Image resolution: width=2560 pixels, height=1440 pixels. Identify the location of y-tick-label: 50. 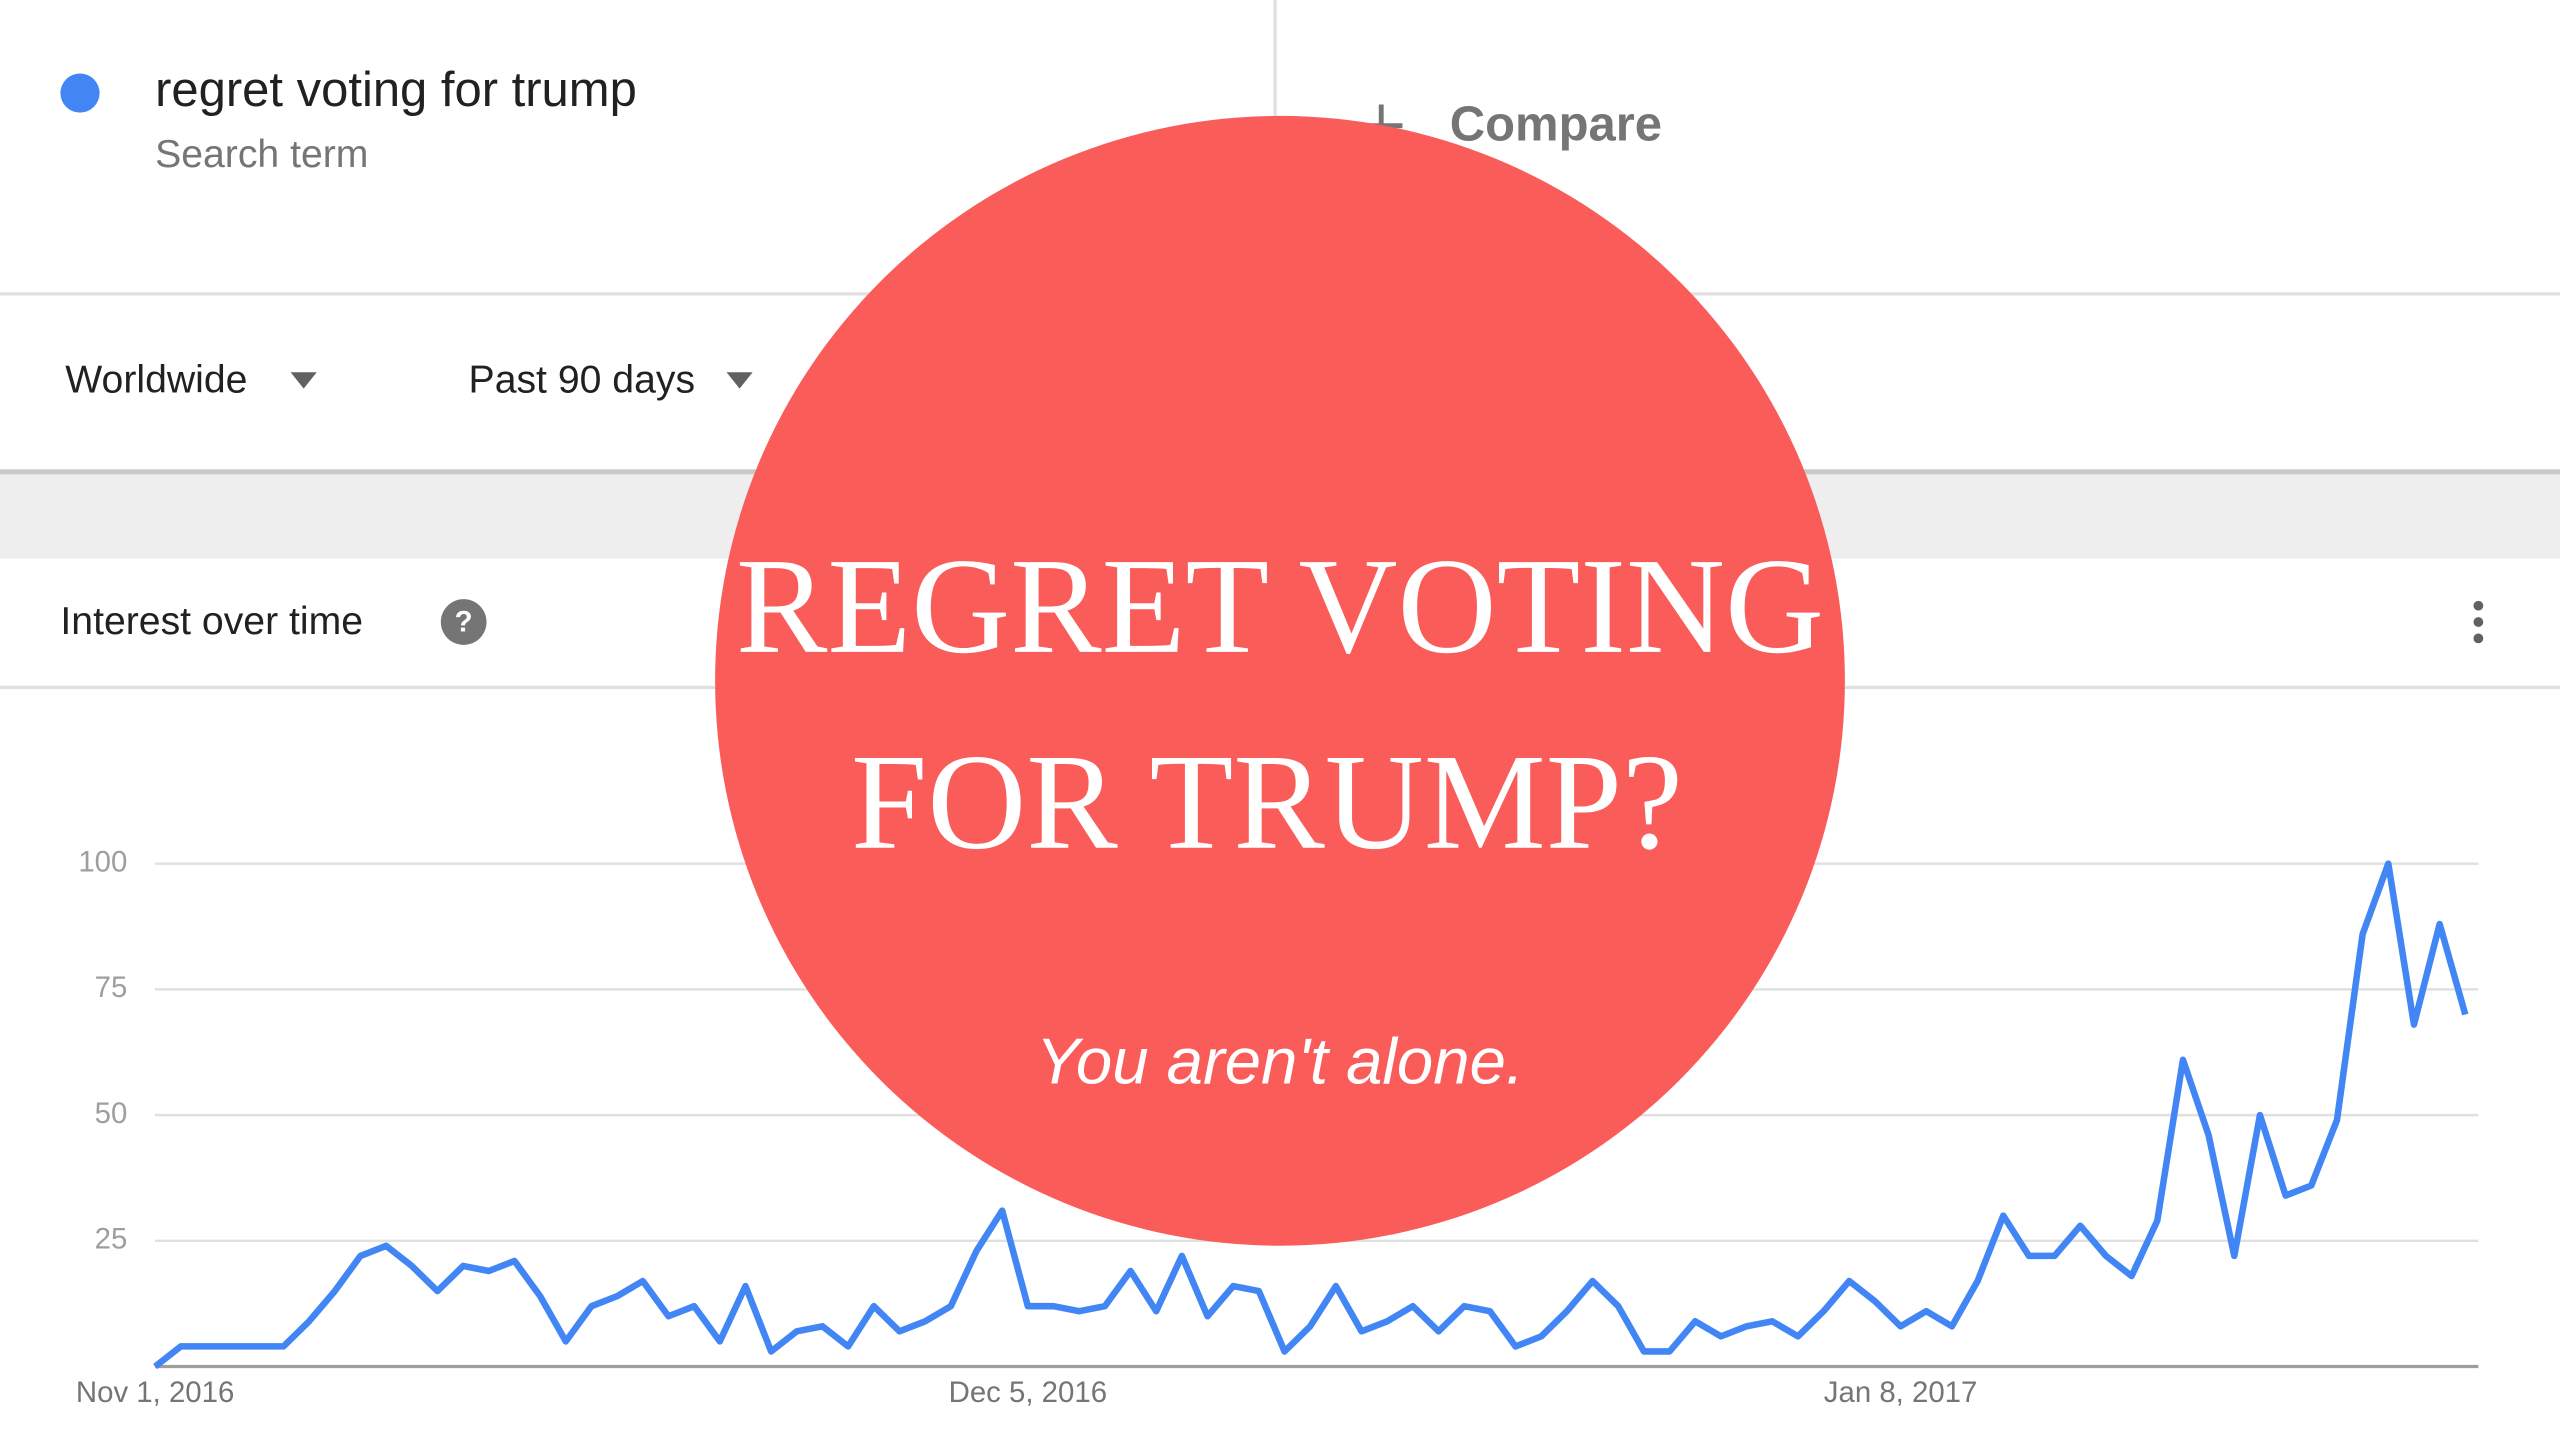
(111, 1113).